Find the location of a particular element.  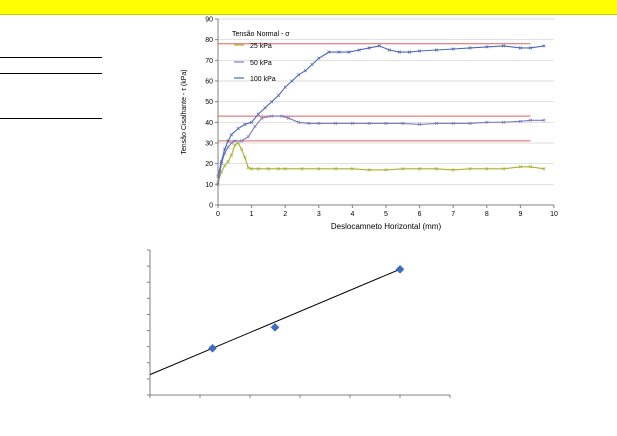

y-tick-label: 50 is located at coordinates (209, 102).